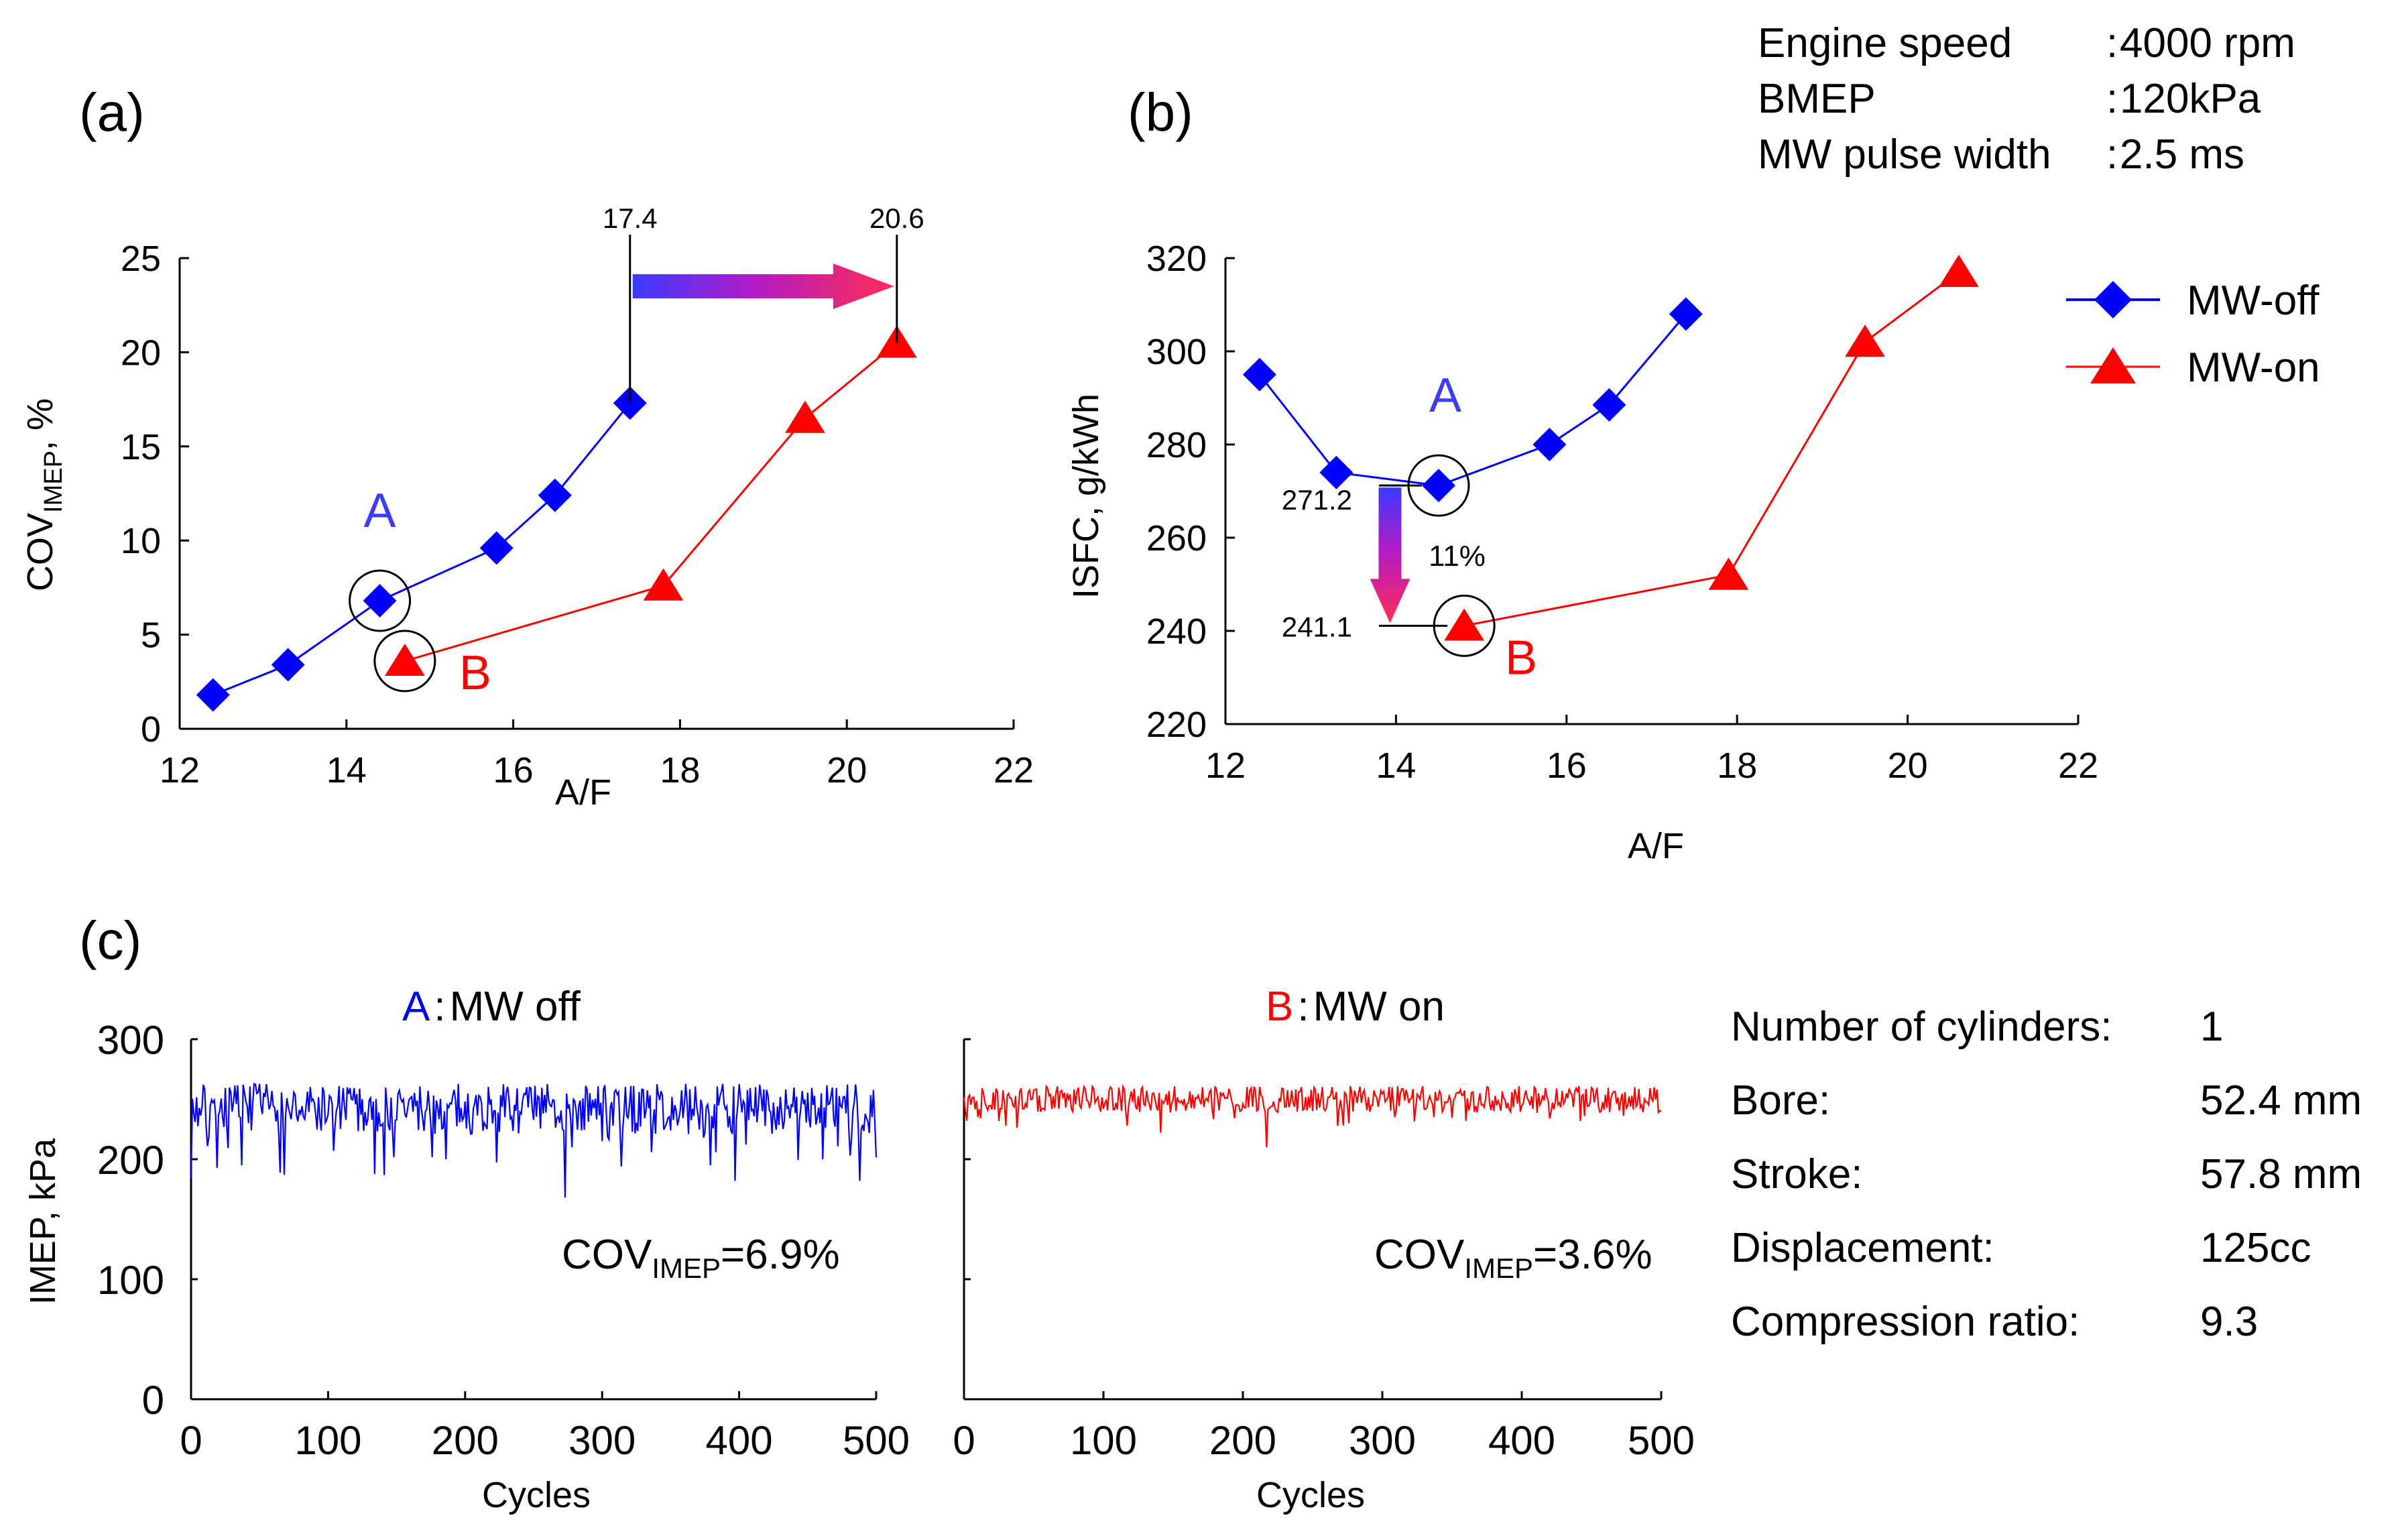  I want to click on circle-a, so click(380, 600).